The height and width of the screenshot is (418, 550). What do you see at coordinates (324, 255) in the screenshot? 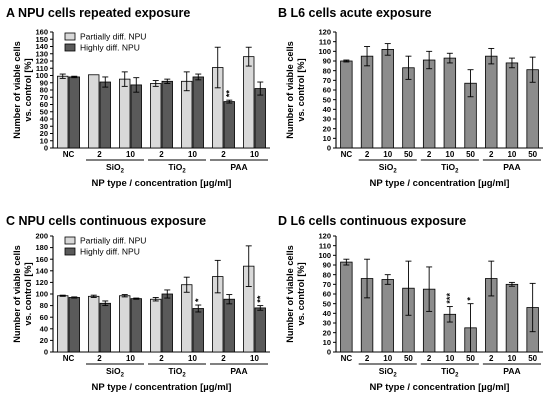
I see `panel-d-y-tick-label: 100` at bounding box center [324, 255].